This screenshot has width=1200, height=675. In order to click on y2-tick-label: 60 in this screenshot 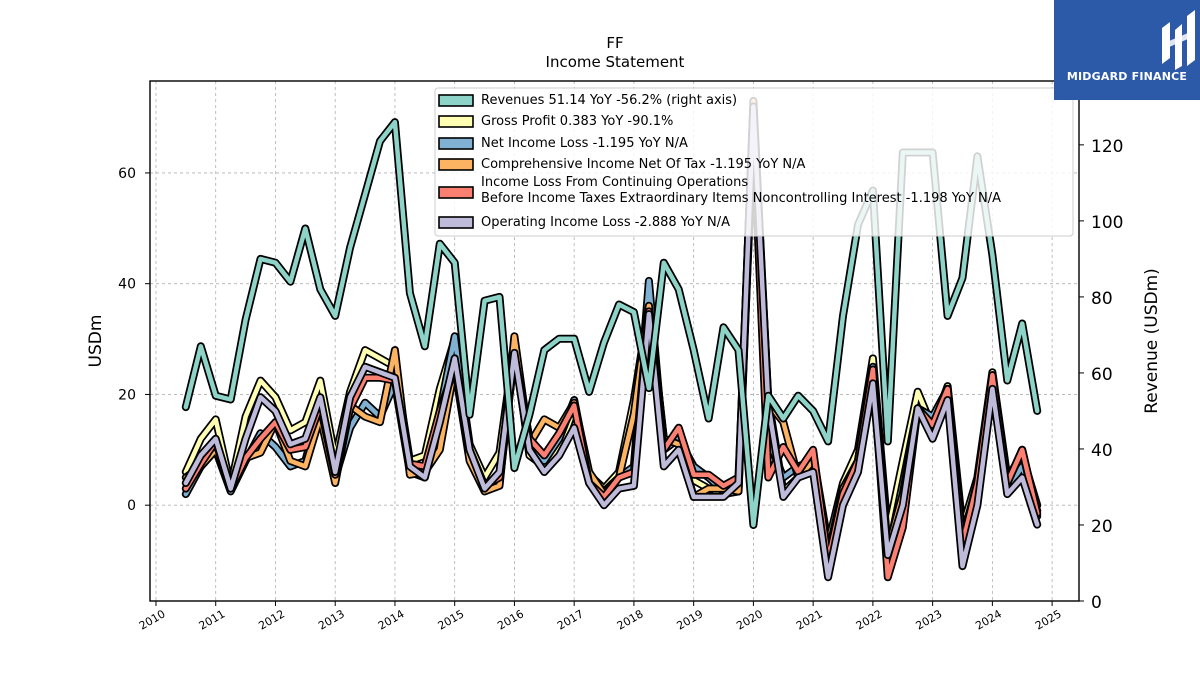, I will do `click(1102, 375)`.